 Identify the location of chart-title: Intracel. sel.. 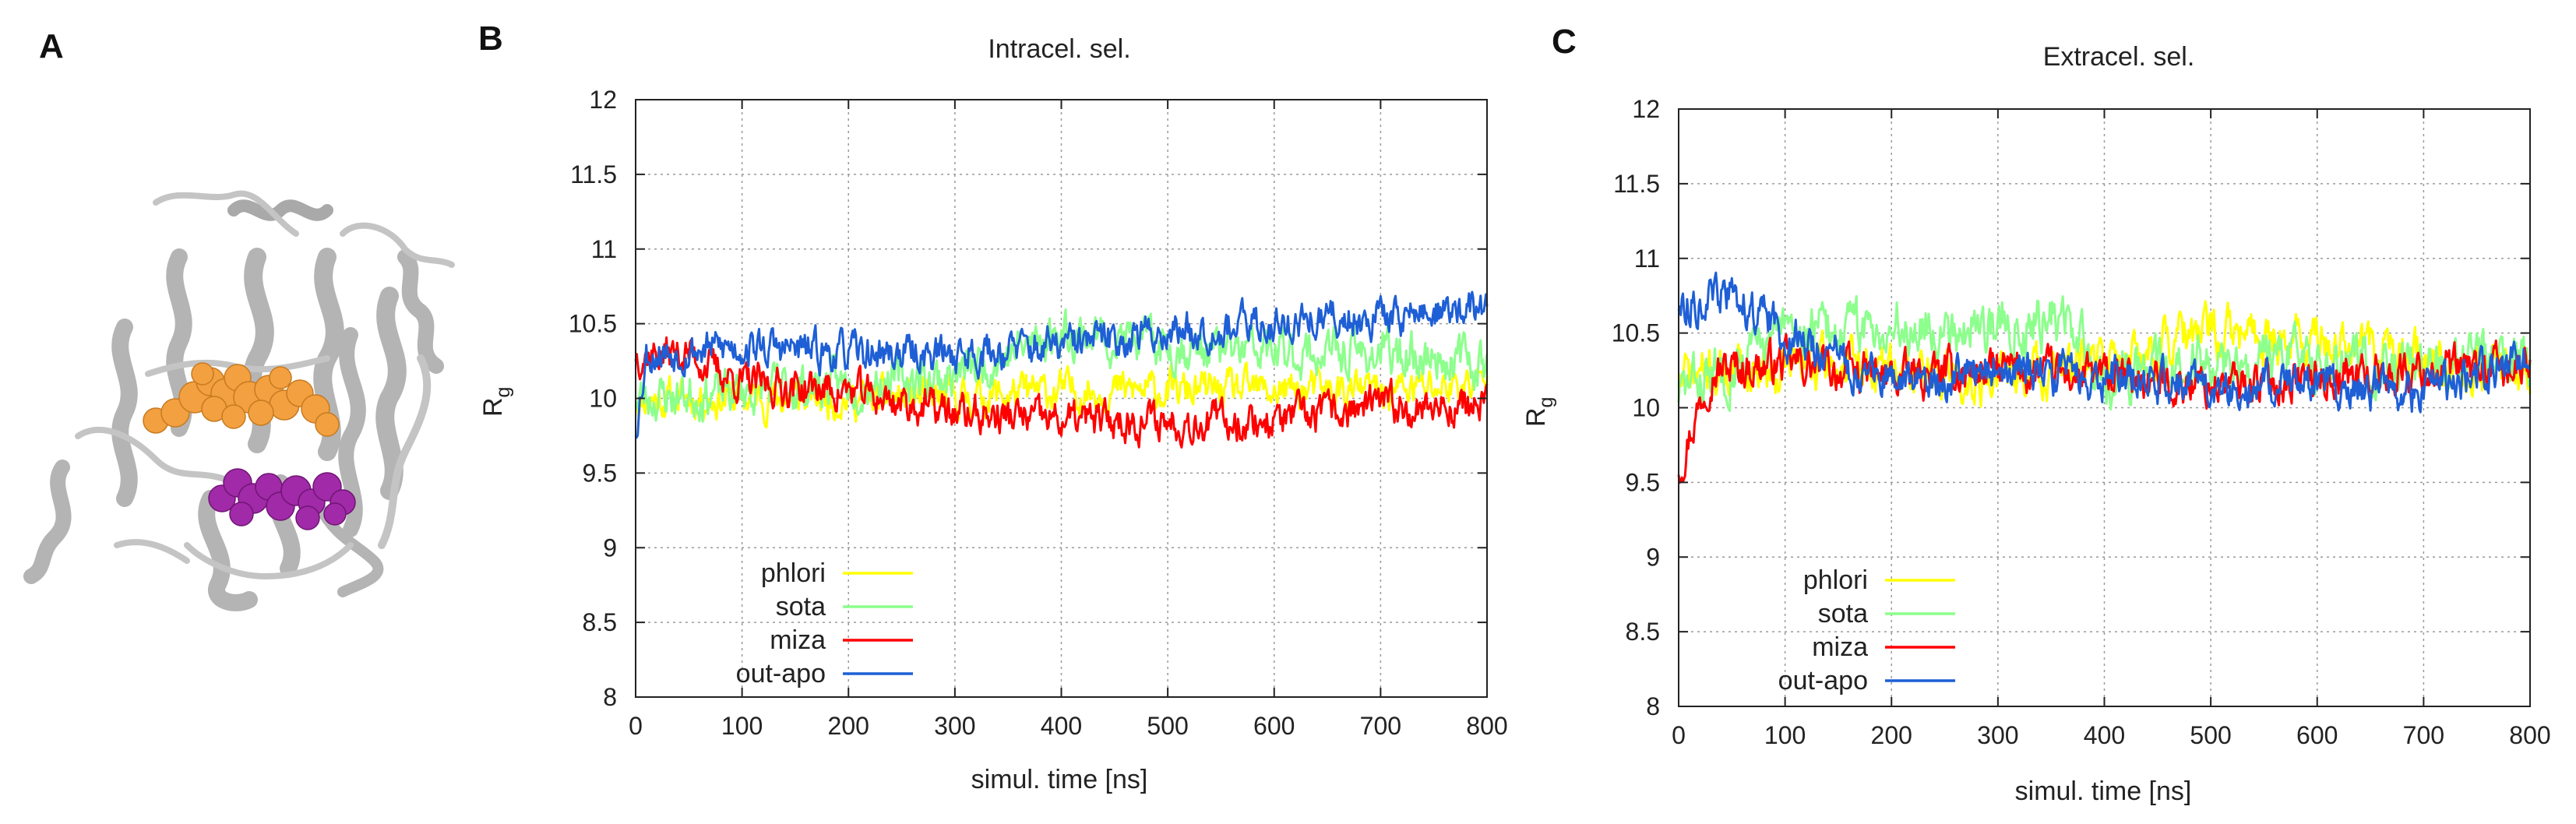
(1059, 49).